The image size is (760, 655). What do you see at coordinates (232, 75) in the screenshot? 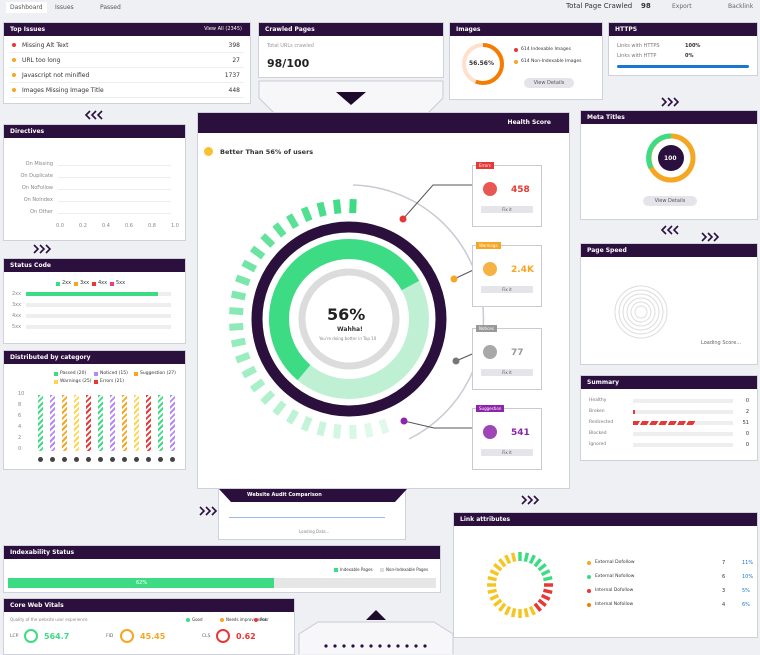
I see `issue-count: 1737` at bounding box center [232, 75].